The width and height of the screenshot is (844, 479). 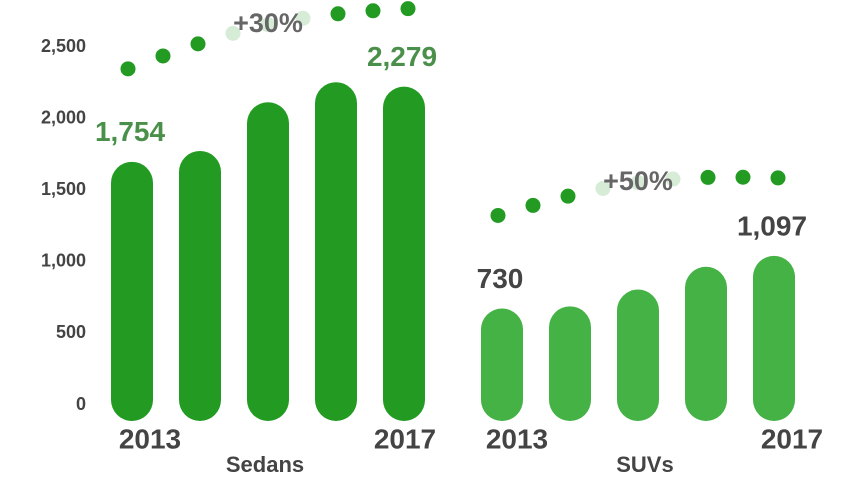 What do you see at coordinates (63, 46) in the screenshot?
I see `y-tick-label: 2,500` at bounding box center [63, 46].